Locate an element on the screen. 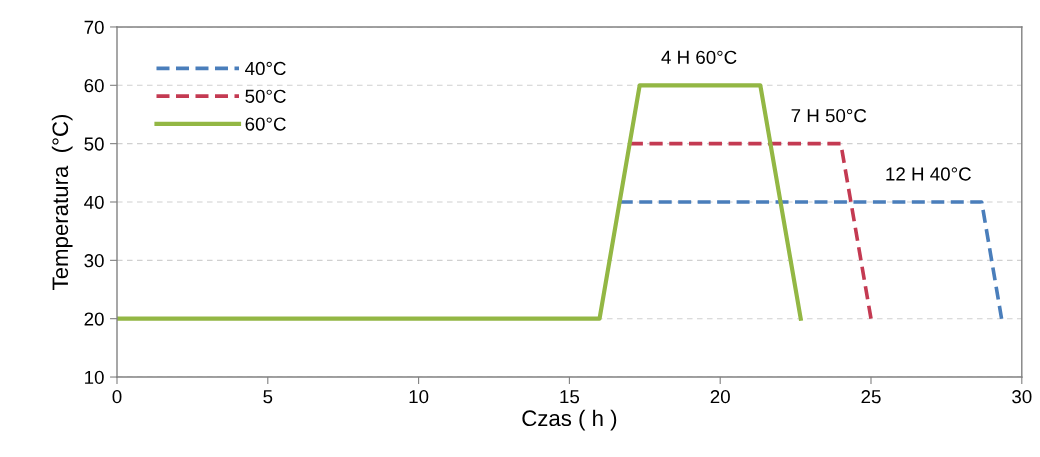 Image resolution: width=1040 pixels, height=457 pixels. y-tick-label: 20 is located at coordinates (94, 319).